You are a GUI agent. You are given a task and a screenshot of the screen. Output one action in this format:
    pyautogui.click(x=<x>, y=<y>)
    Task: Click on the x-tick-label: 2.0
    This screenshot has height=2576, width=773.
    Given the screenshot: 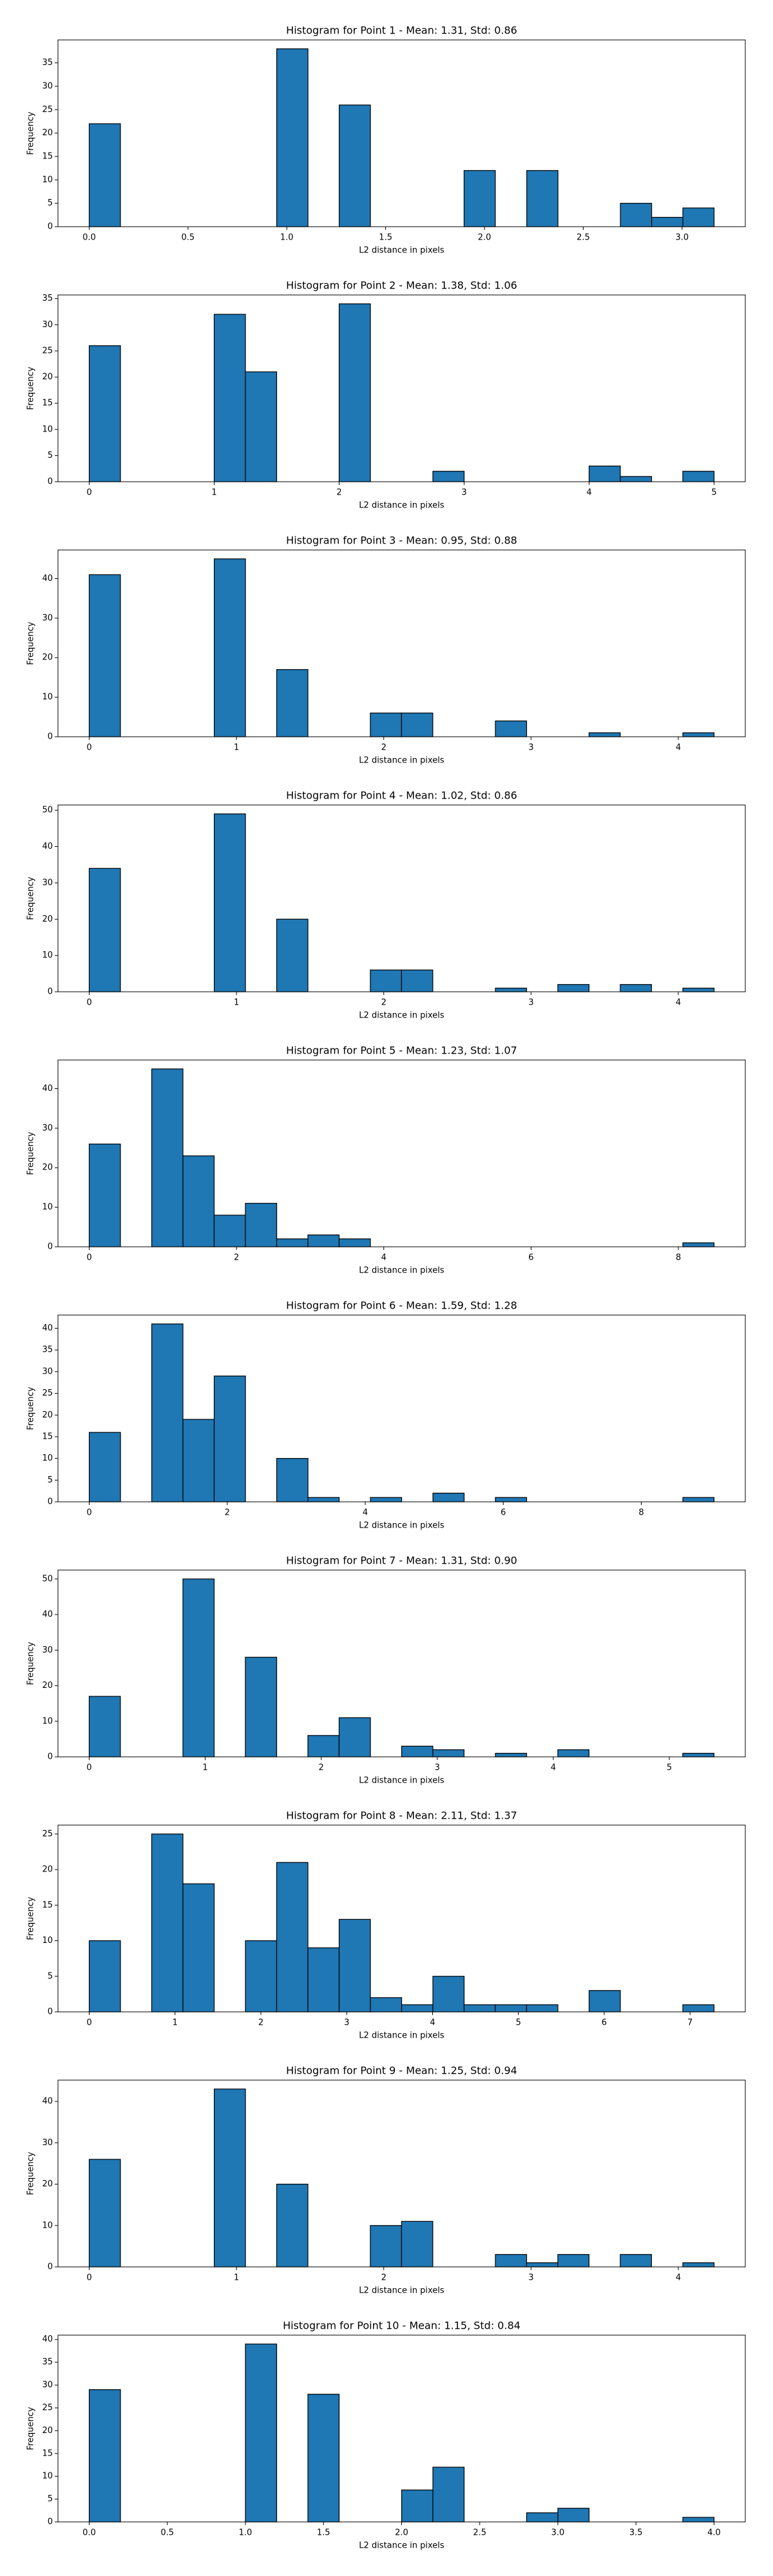 What is the action you would take?
    pyautogui.click(x=401, y=2533)
    